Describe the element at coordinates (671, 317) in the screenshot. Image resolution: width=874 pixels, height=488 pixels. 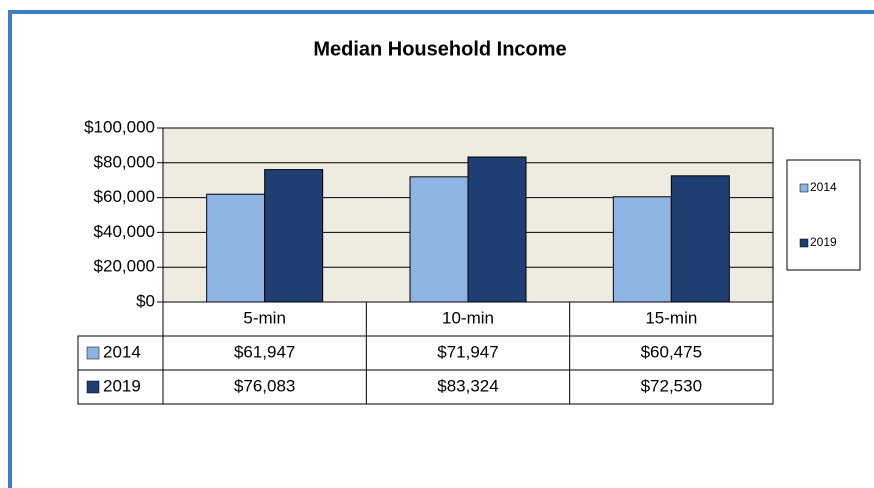
I see `x-tick-label: 15-min` at that location.